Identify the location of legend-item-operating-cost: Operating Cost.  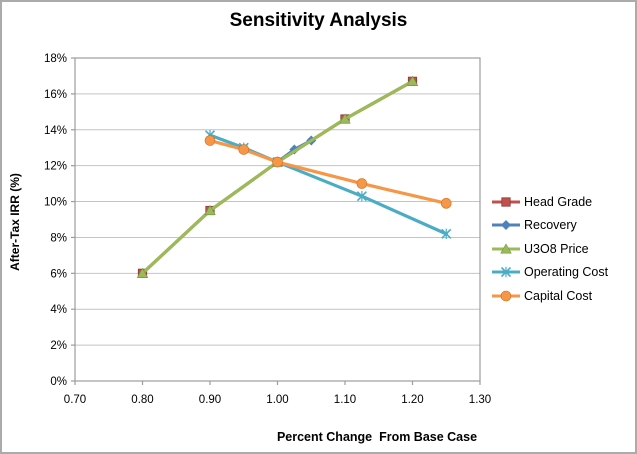
(549, 273).